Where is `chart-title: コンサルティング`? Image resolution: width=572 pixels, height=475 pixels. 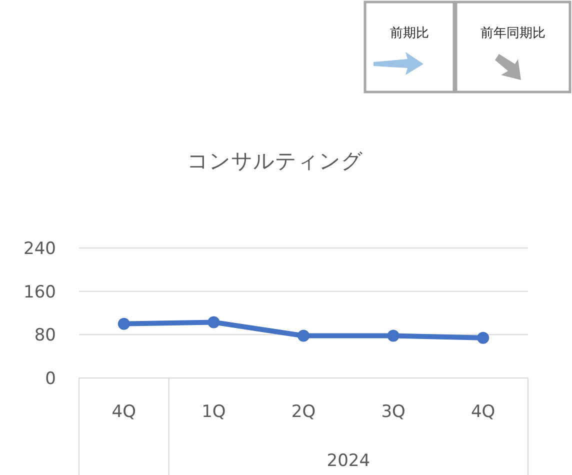 chart-title: コンサルティング is located at coordinates (275, 161).